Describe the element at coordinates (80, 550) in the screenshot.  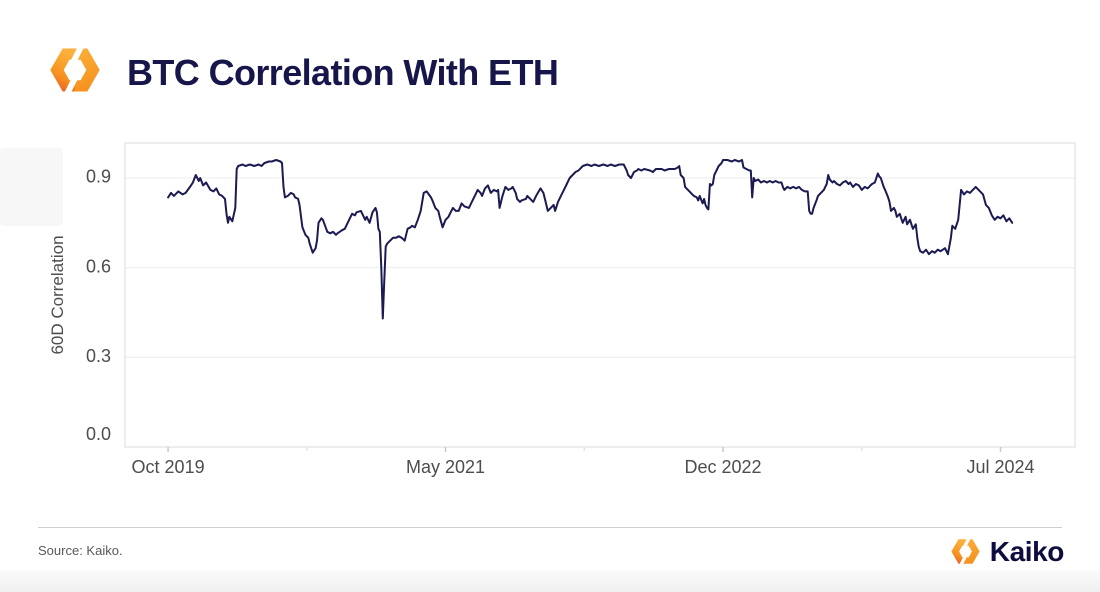
I see `source-note: Source: Kaiko.` at that location.